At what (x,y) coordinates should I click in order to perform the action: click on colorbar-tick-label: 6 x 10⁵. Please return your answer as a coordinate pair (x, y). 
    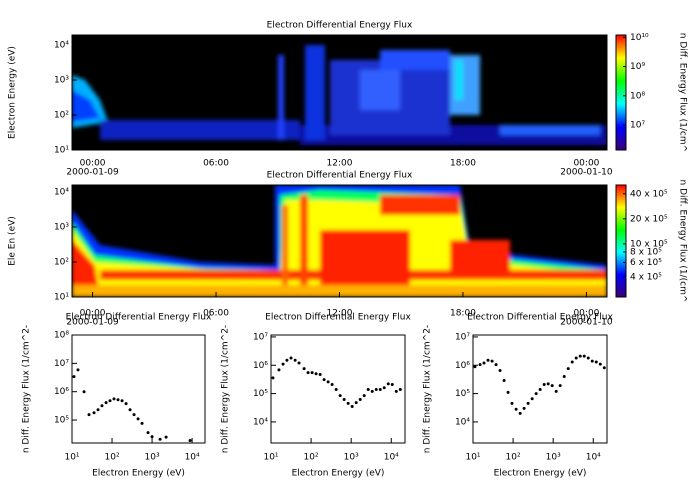
    Looking at the image, I should click on (646, 263).